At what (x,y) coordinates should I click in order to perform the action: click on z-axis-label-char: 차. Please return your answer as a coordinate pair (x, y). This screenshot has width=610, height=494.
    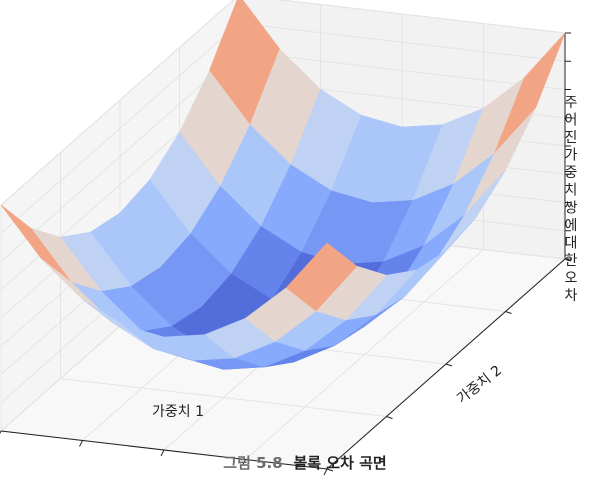
    Looking at the image, I should click on (571, 296).